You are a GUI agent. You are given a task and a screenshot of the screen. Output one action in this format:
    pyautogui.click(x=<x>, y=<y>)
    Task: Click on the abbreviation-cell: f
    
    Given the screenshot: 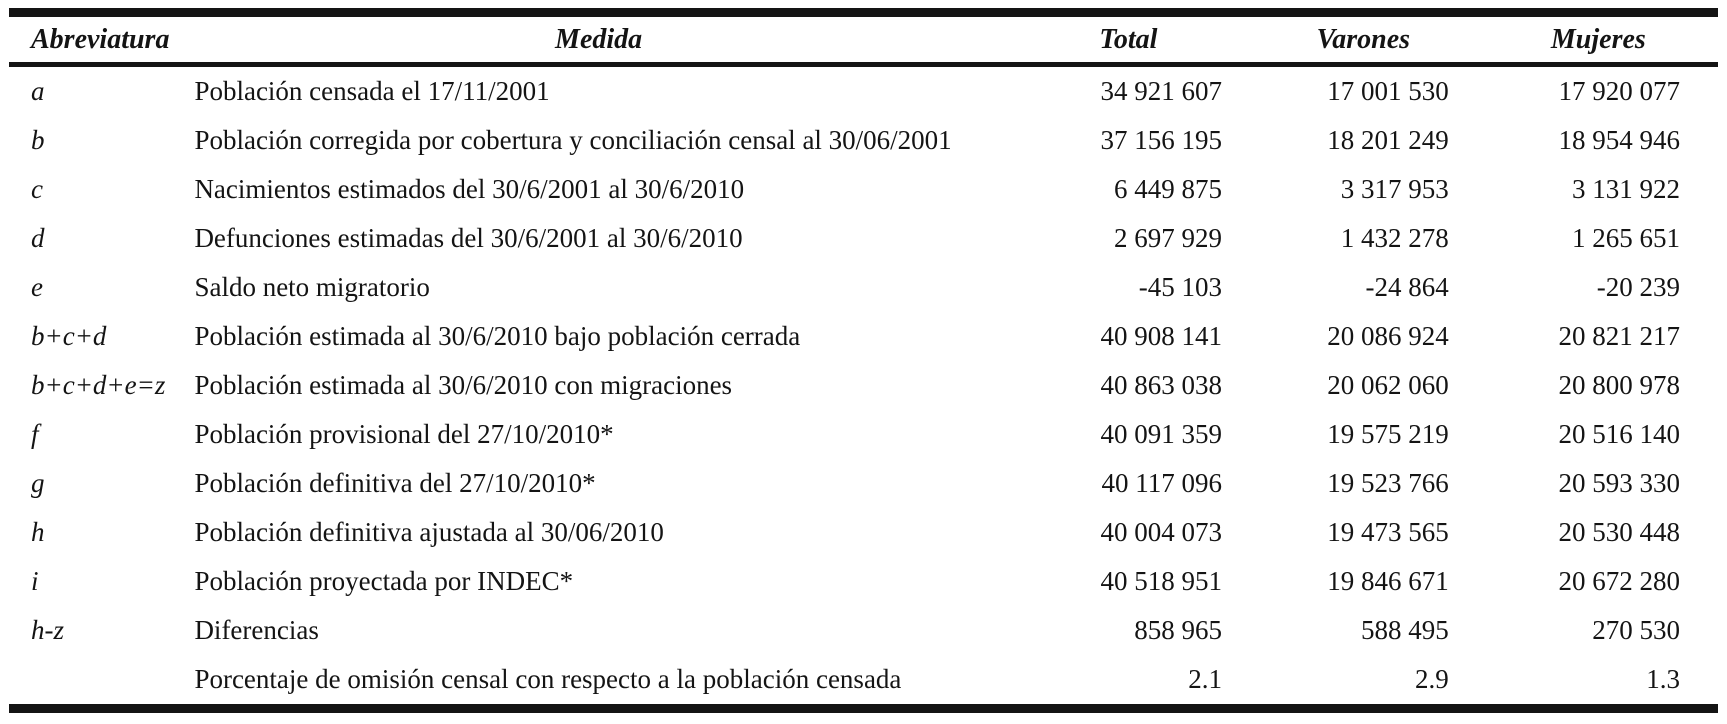 What is the action you would take?
    pyautogui.click(x=35, y=434)
    